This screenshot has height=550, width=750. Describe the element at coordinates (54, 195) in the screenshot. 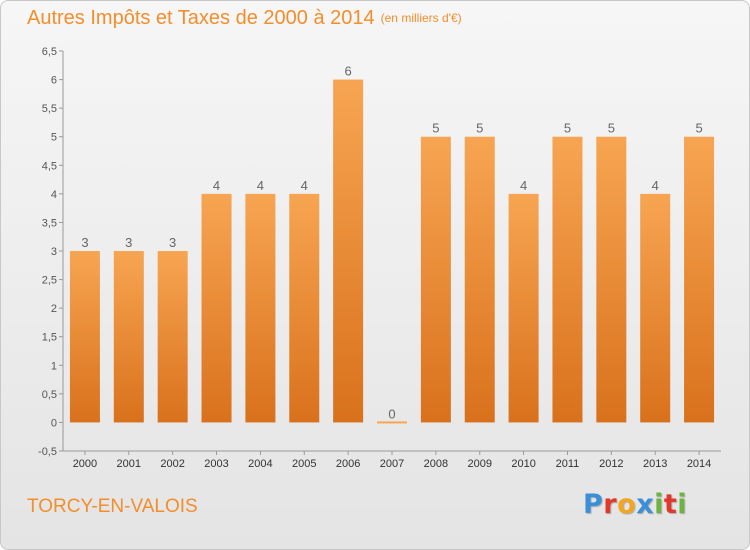

I see `y-tick-label: 4` at that location.